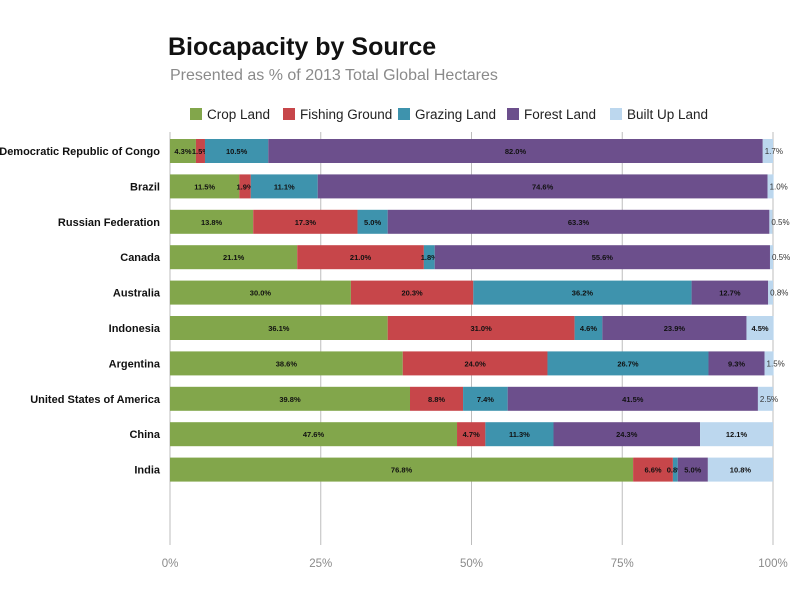 The width and height of the screenshot is (800, 603). What do you see at coordinates (769, 399) in the screenshot?
I see `data-label-united-states-of-america-built-up-land: 2.5%` at bounding box center [769, 399].